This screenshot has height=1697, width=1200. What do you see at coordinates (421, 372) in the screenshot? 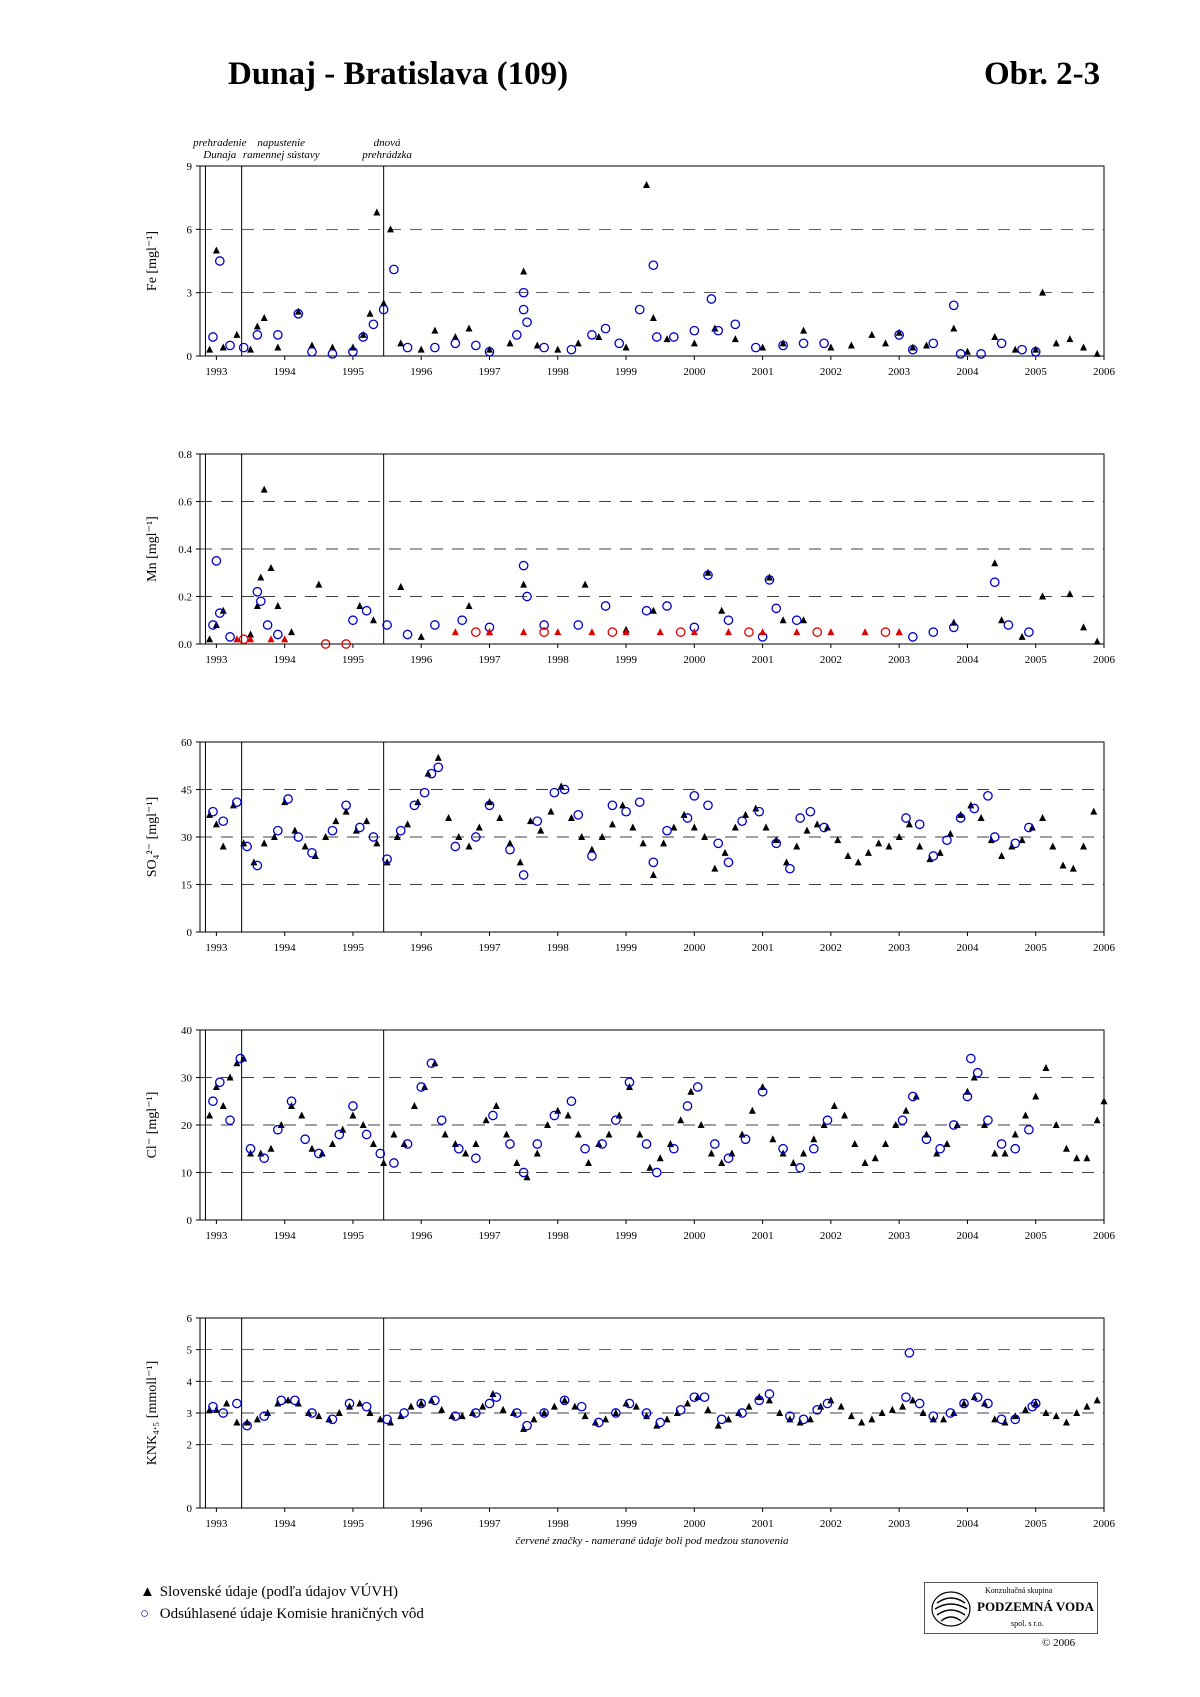
I see `x-tick-label: 1996` at bounding box center [421, 372].